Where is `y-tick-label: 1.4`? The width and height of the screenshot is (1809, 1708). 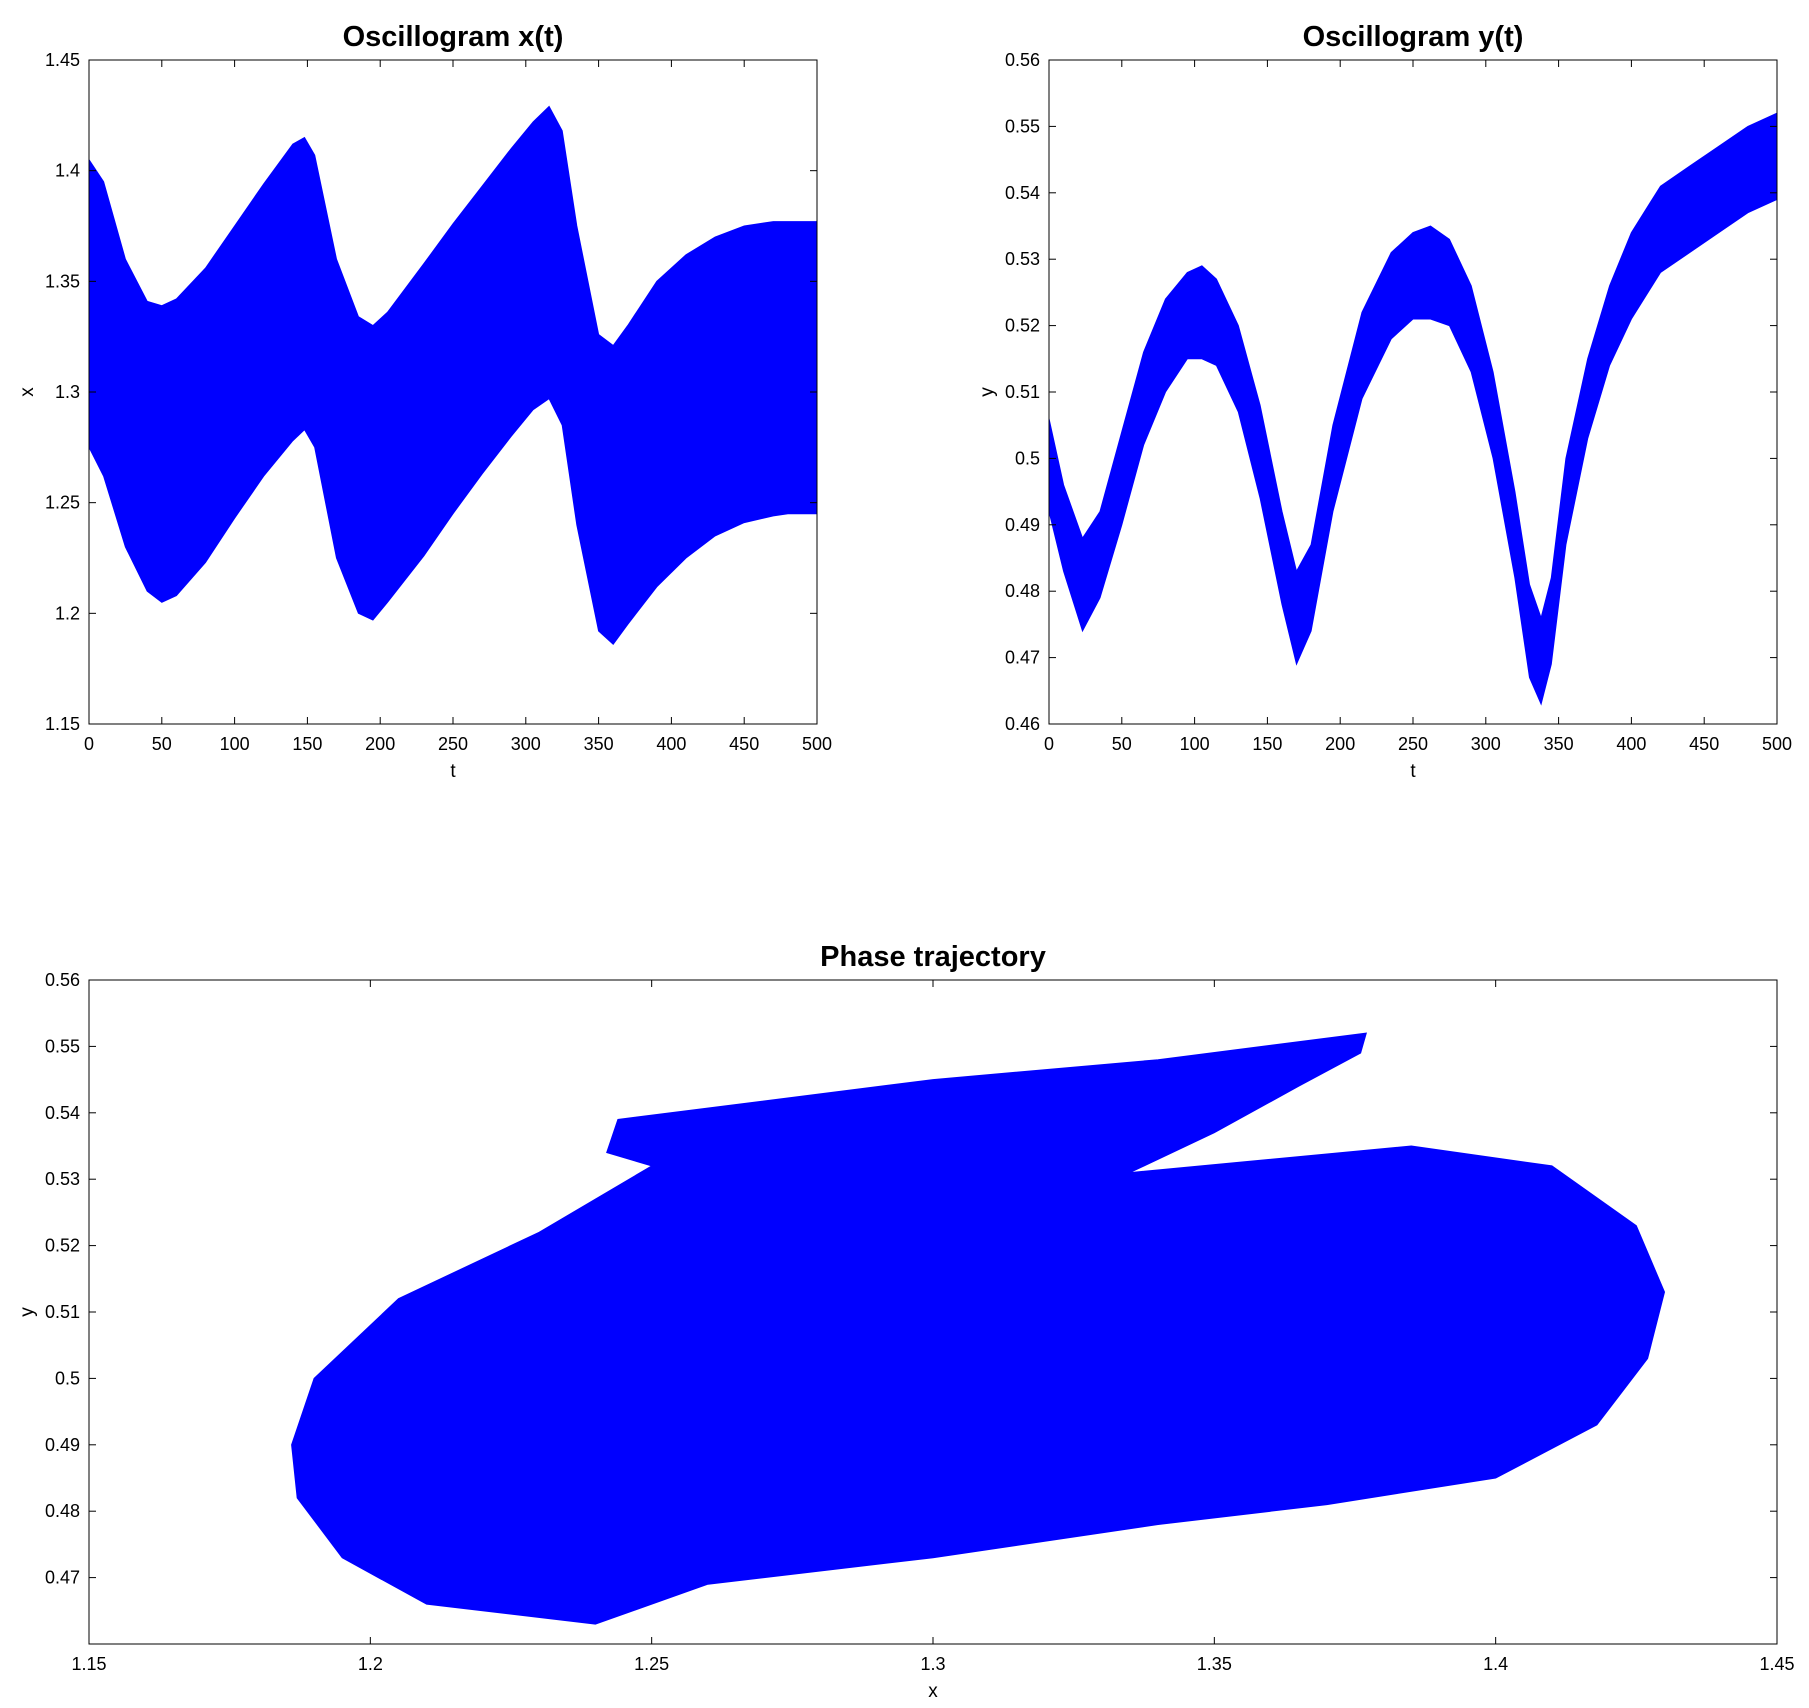 y-tick-label: 1.4 is located at coordinates (67, 171).